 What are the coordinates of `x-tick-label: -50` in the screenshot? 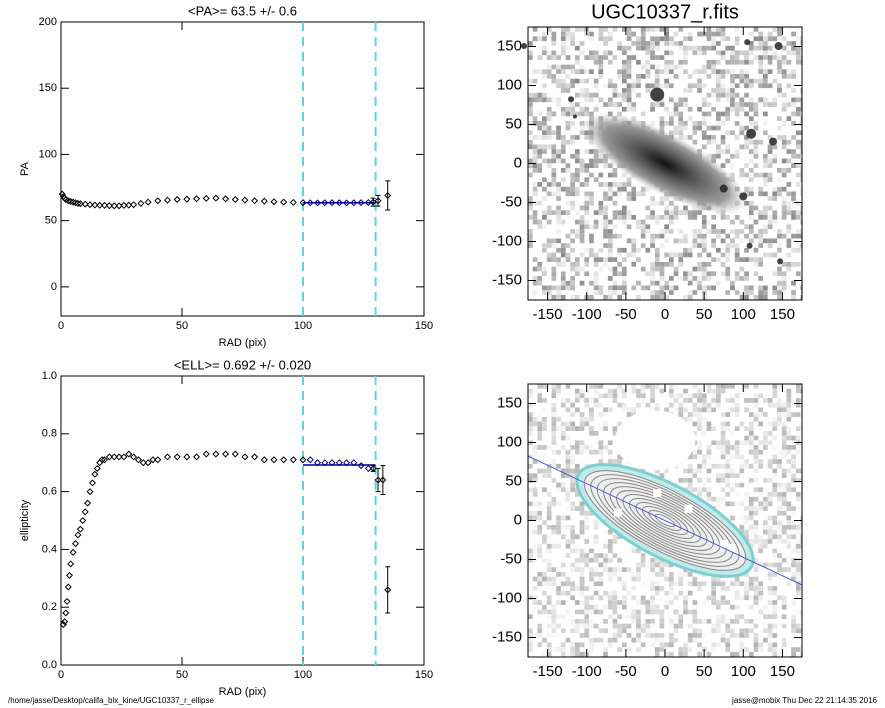 It's located at (626, 671).